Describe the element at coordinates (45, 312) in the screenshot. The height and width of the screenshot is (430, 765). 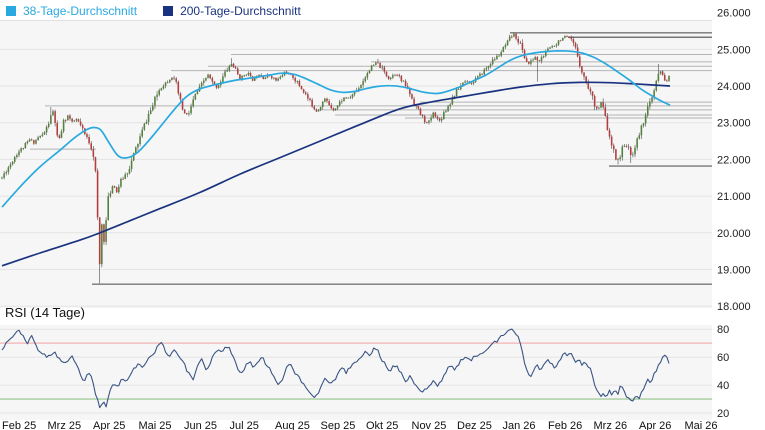
I see `rsi-panel-title: RSI (14 Tage)` at that location.